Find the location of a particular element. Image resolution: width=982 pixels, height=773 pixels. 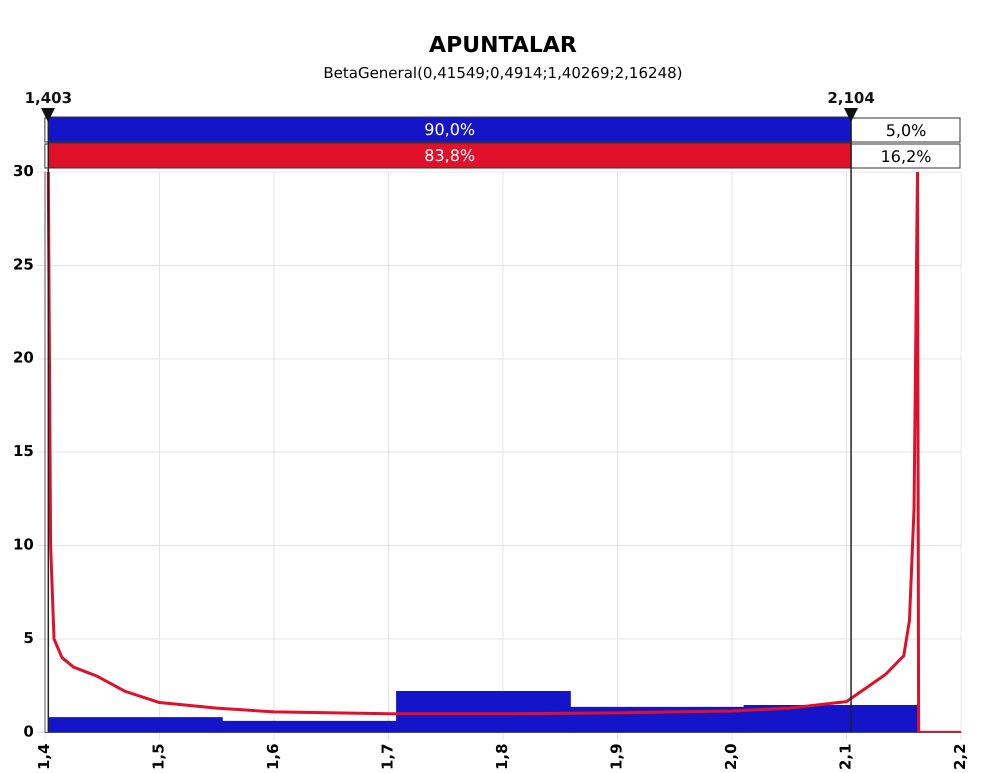

y-tick-label: 15 is located at coordinates (23, 451).